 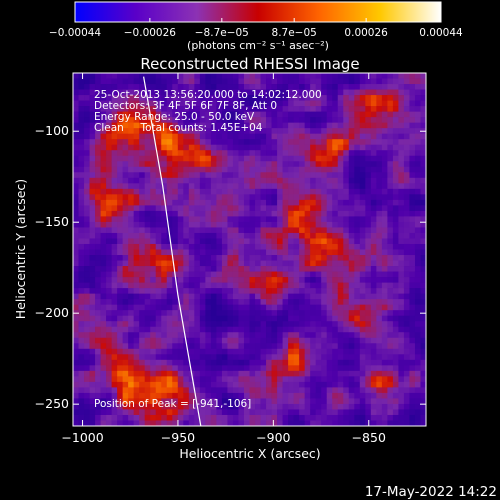 I want to click on annotation-energy-range: Energy Range: 25.0 - 50.0 keV, so click(x=174, y=117).